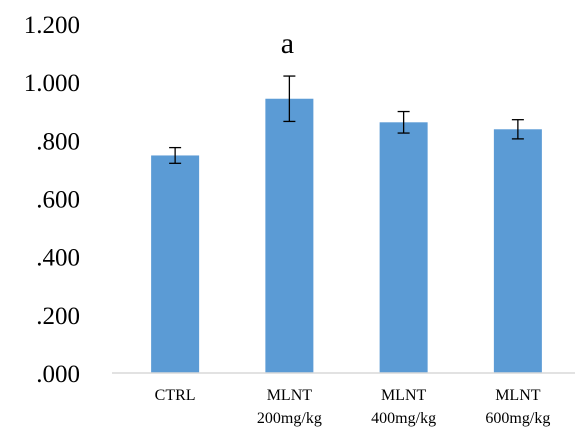  What do you see at coordinates (58, 200) in the screenshot?
I see `y-tick-label: .600` at bounding box center [58, 200].